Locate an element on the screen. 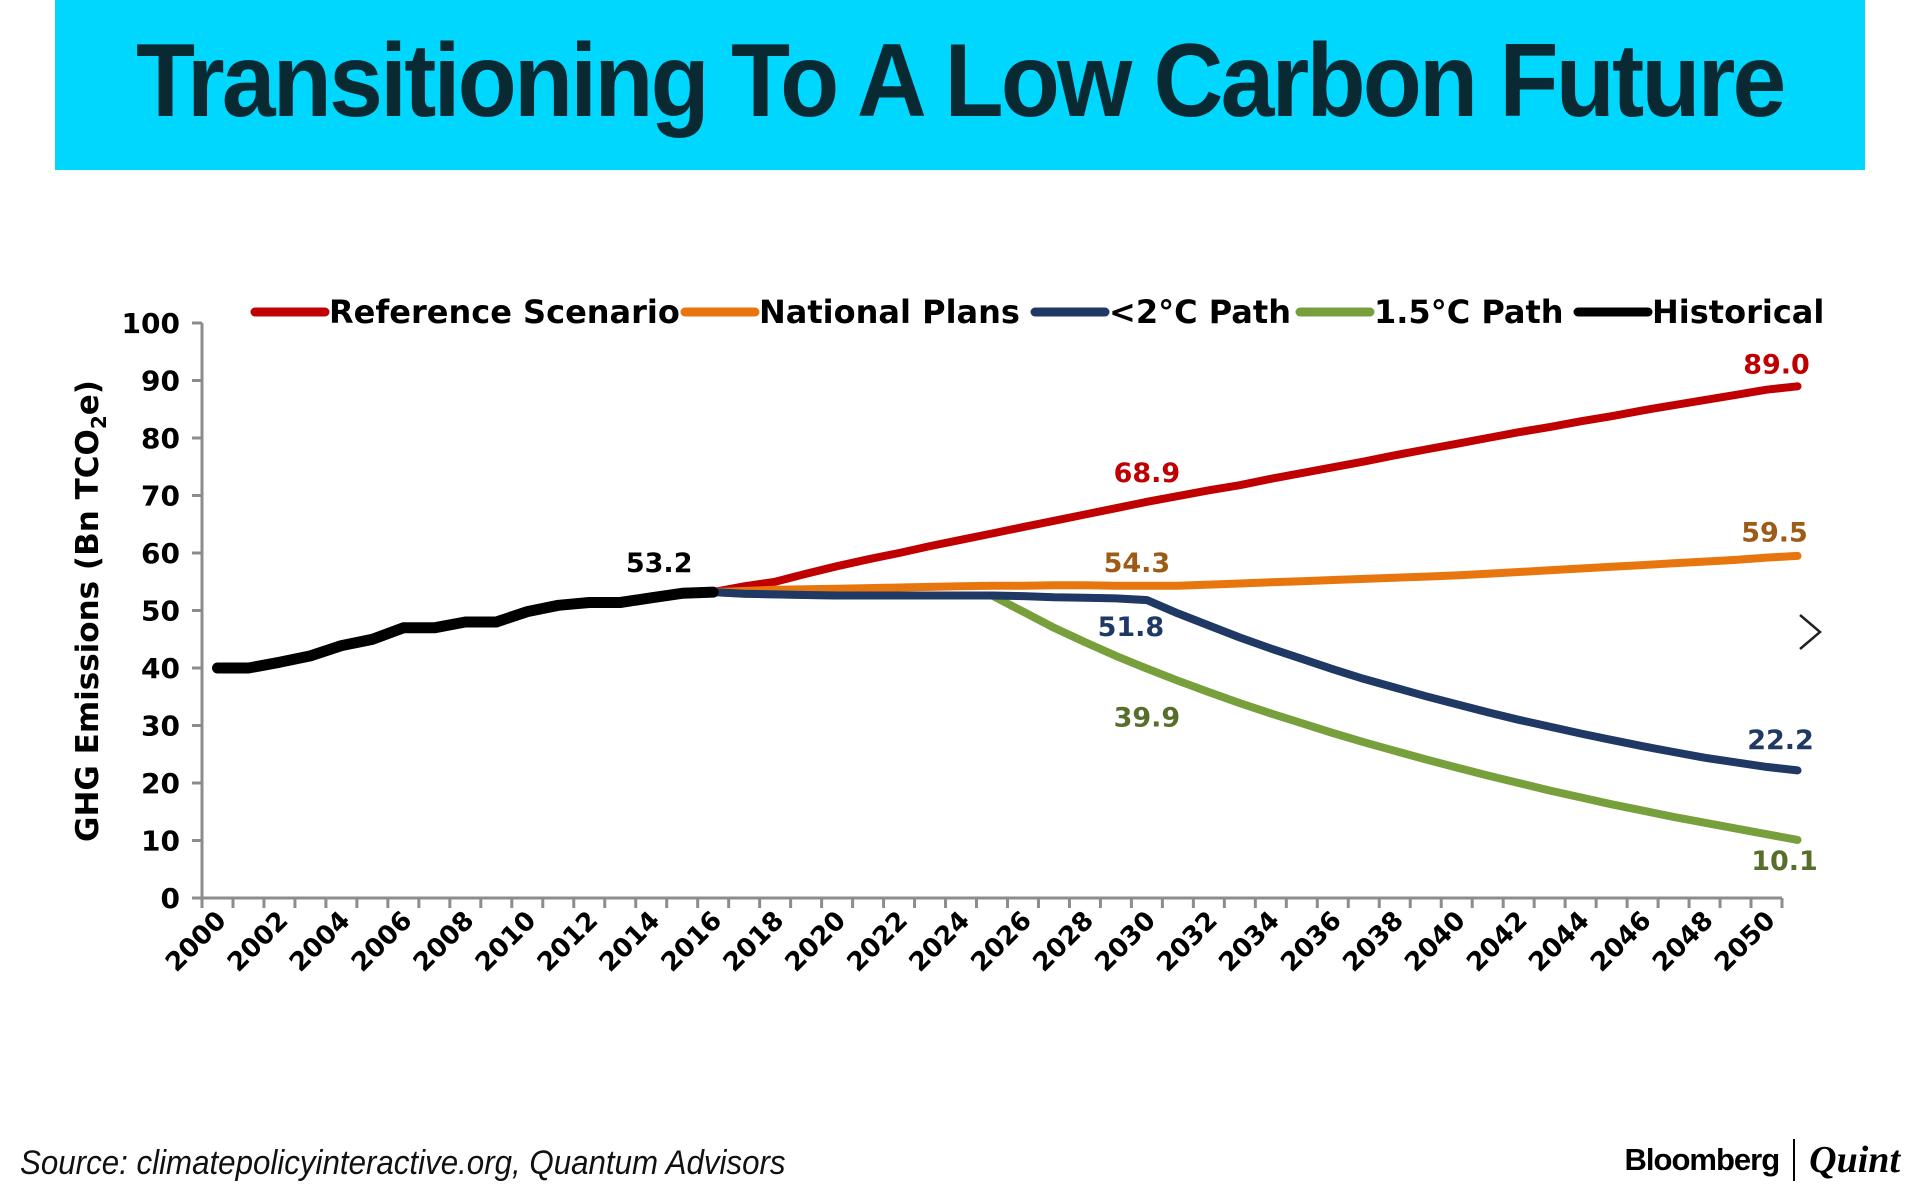  x-tick-label: 2024 is located at coordinates (940, 942).